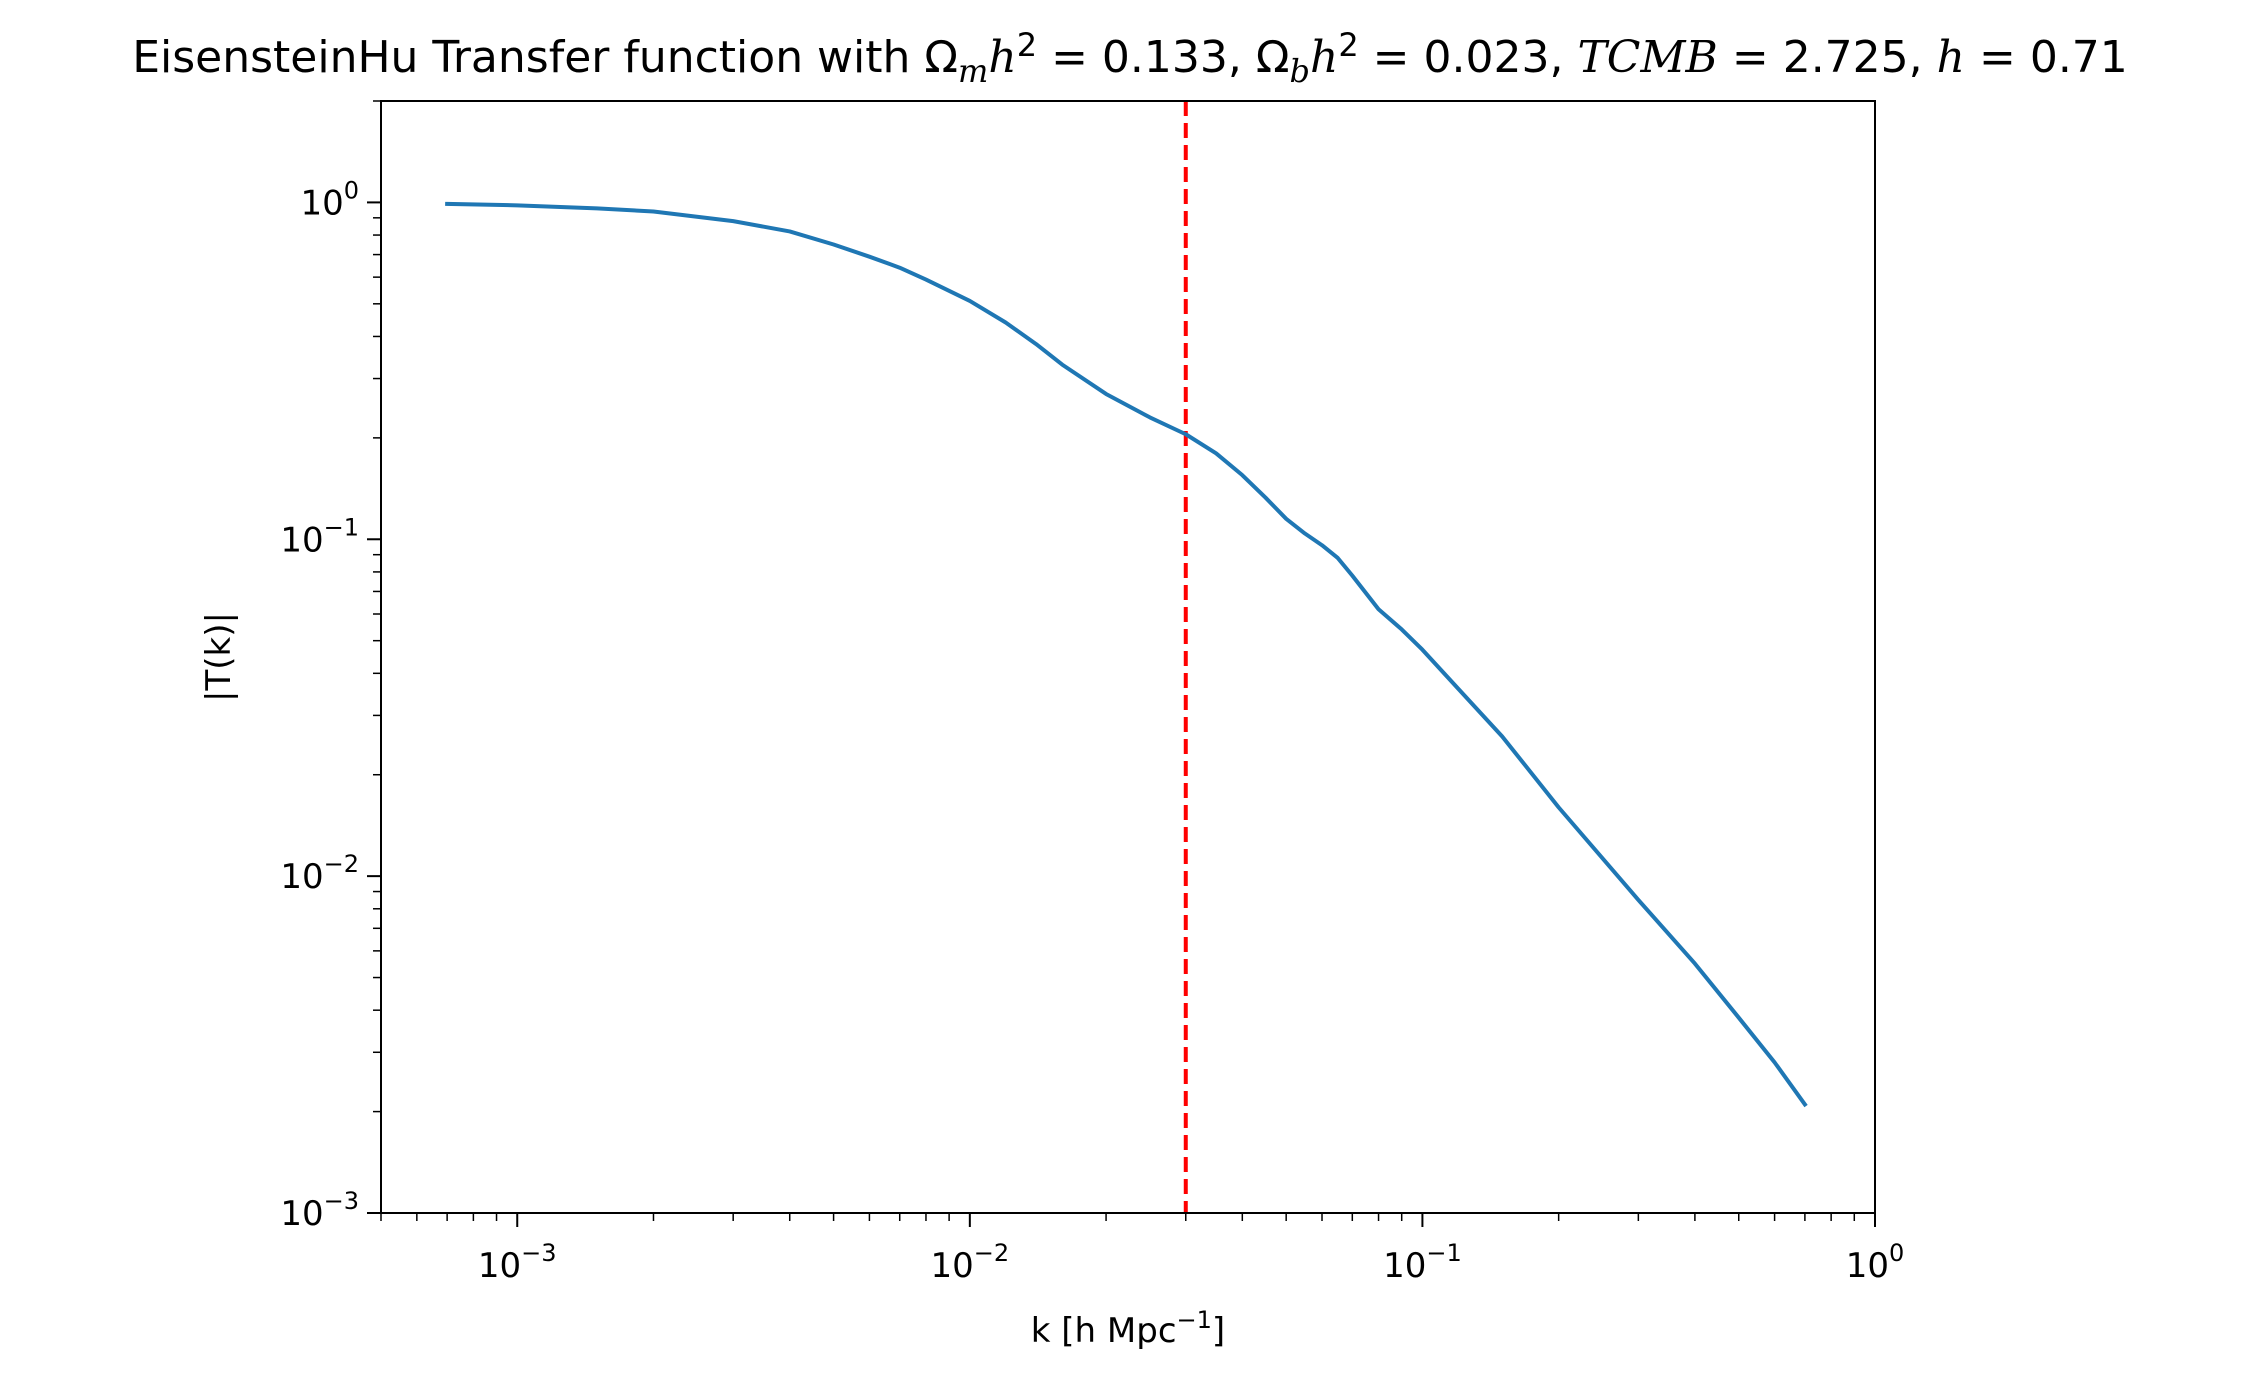  What do you see at coordinates (1146, 57) in the screenshot?
I see `title-value: = 0.133,` at bounding box center [1146, 57].